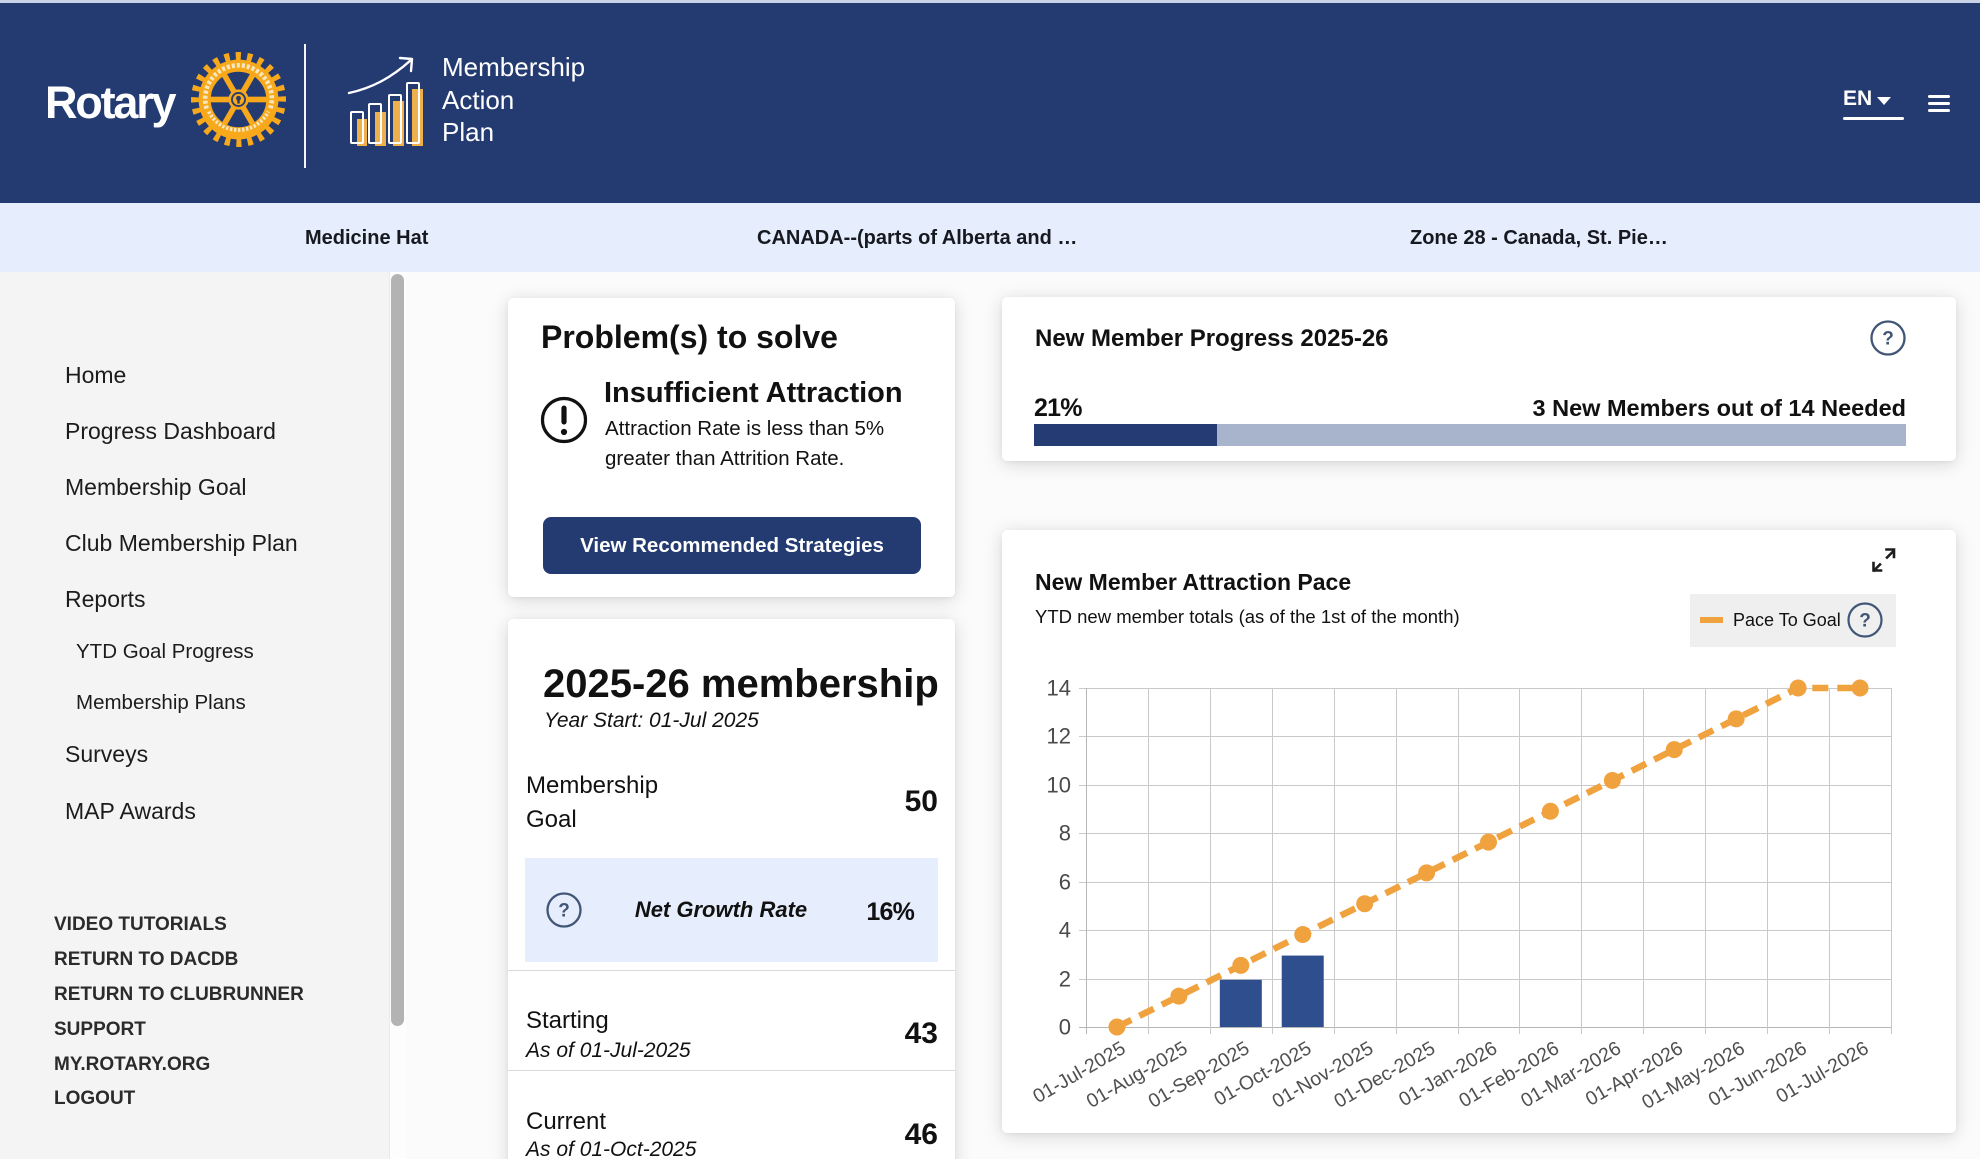 This screenshot has height=1159, width=1980. Describe the element at coordinates (1059, 688) in the screenshot. I see `svg-text: 14` at that location.